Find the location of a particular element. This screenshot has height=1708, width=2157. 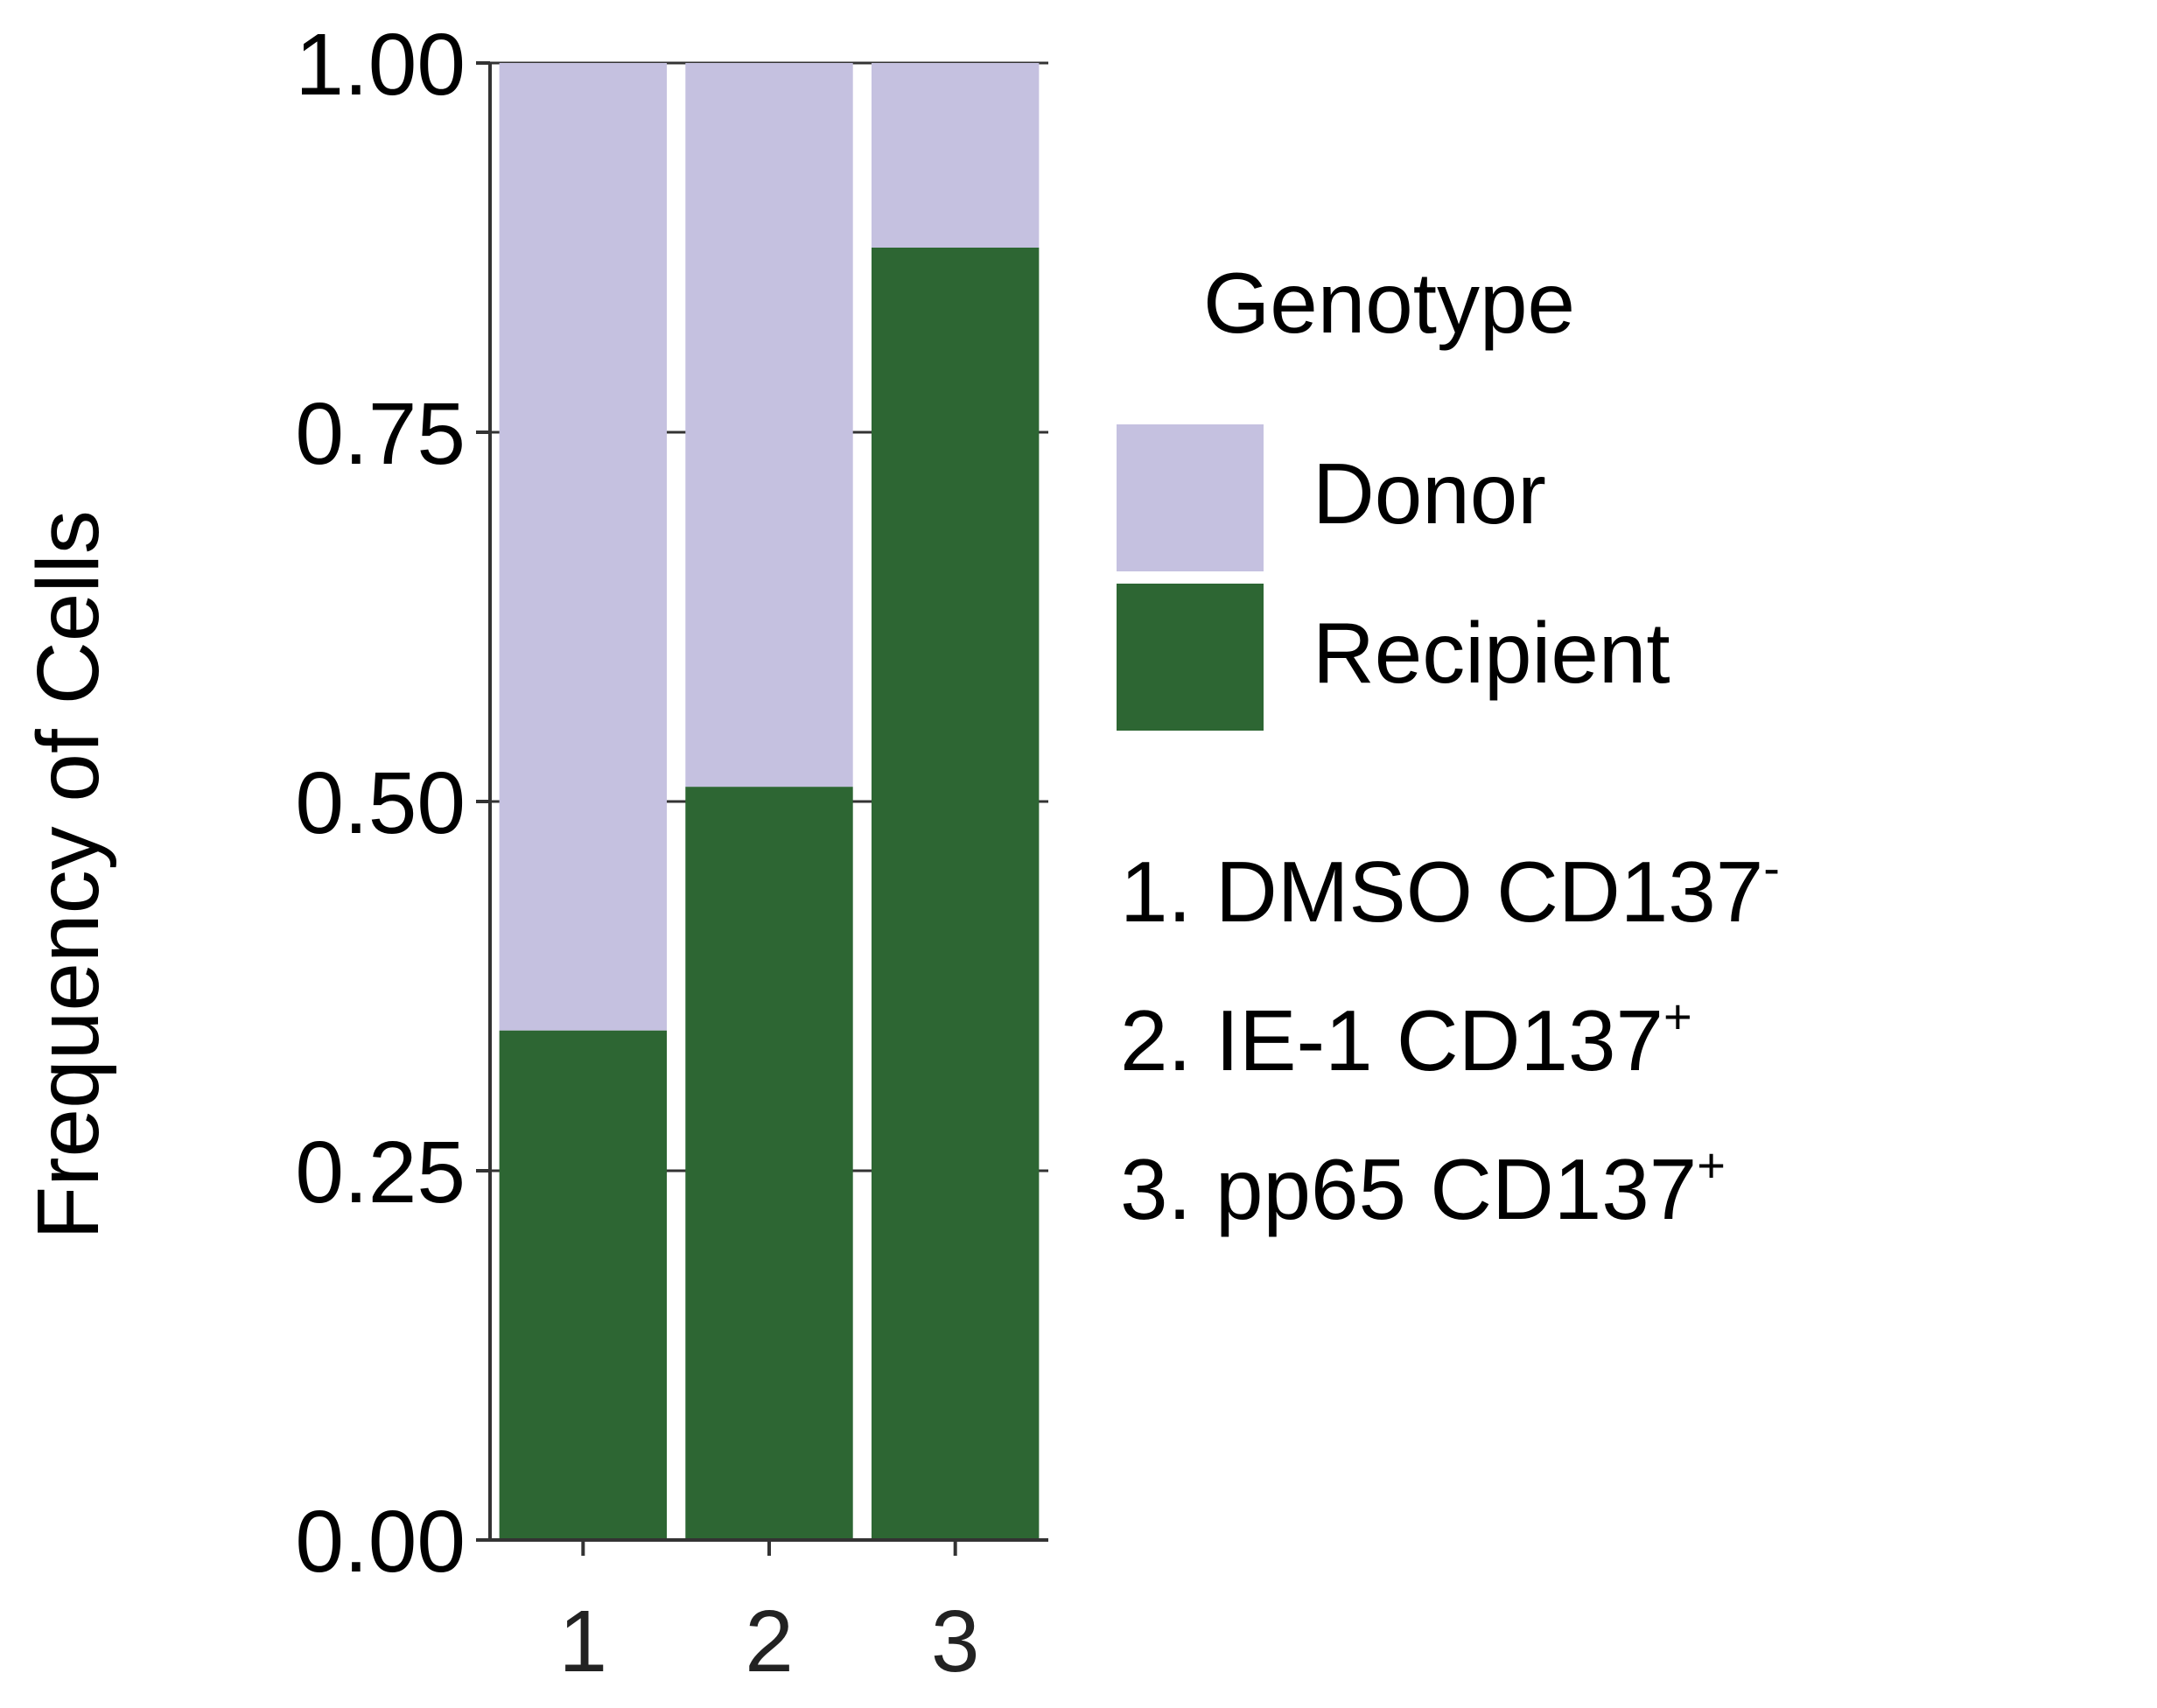

category-note-1-text: 1. DMSO CD137 is located at coordinates (1442, 892).